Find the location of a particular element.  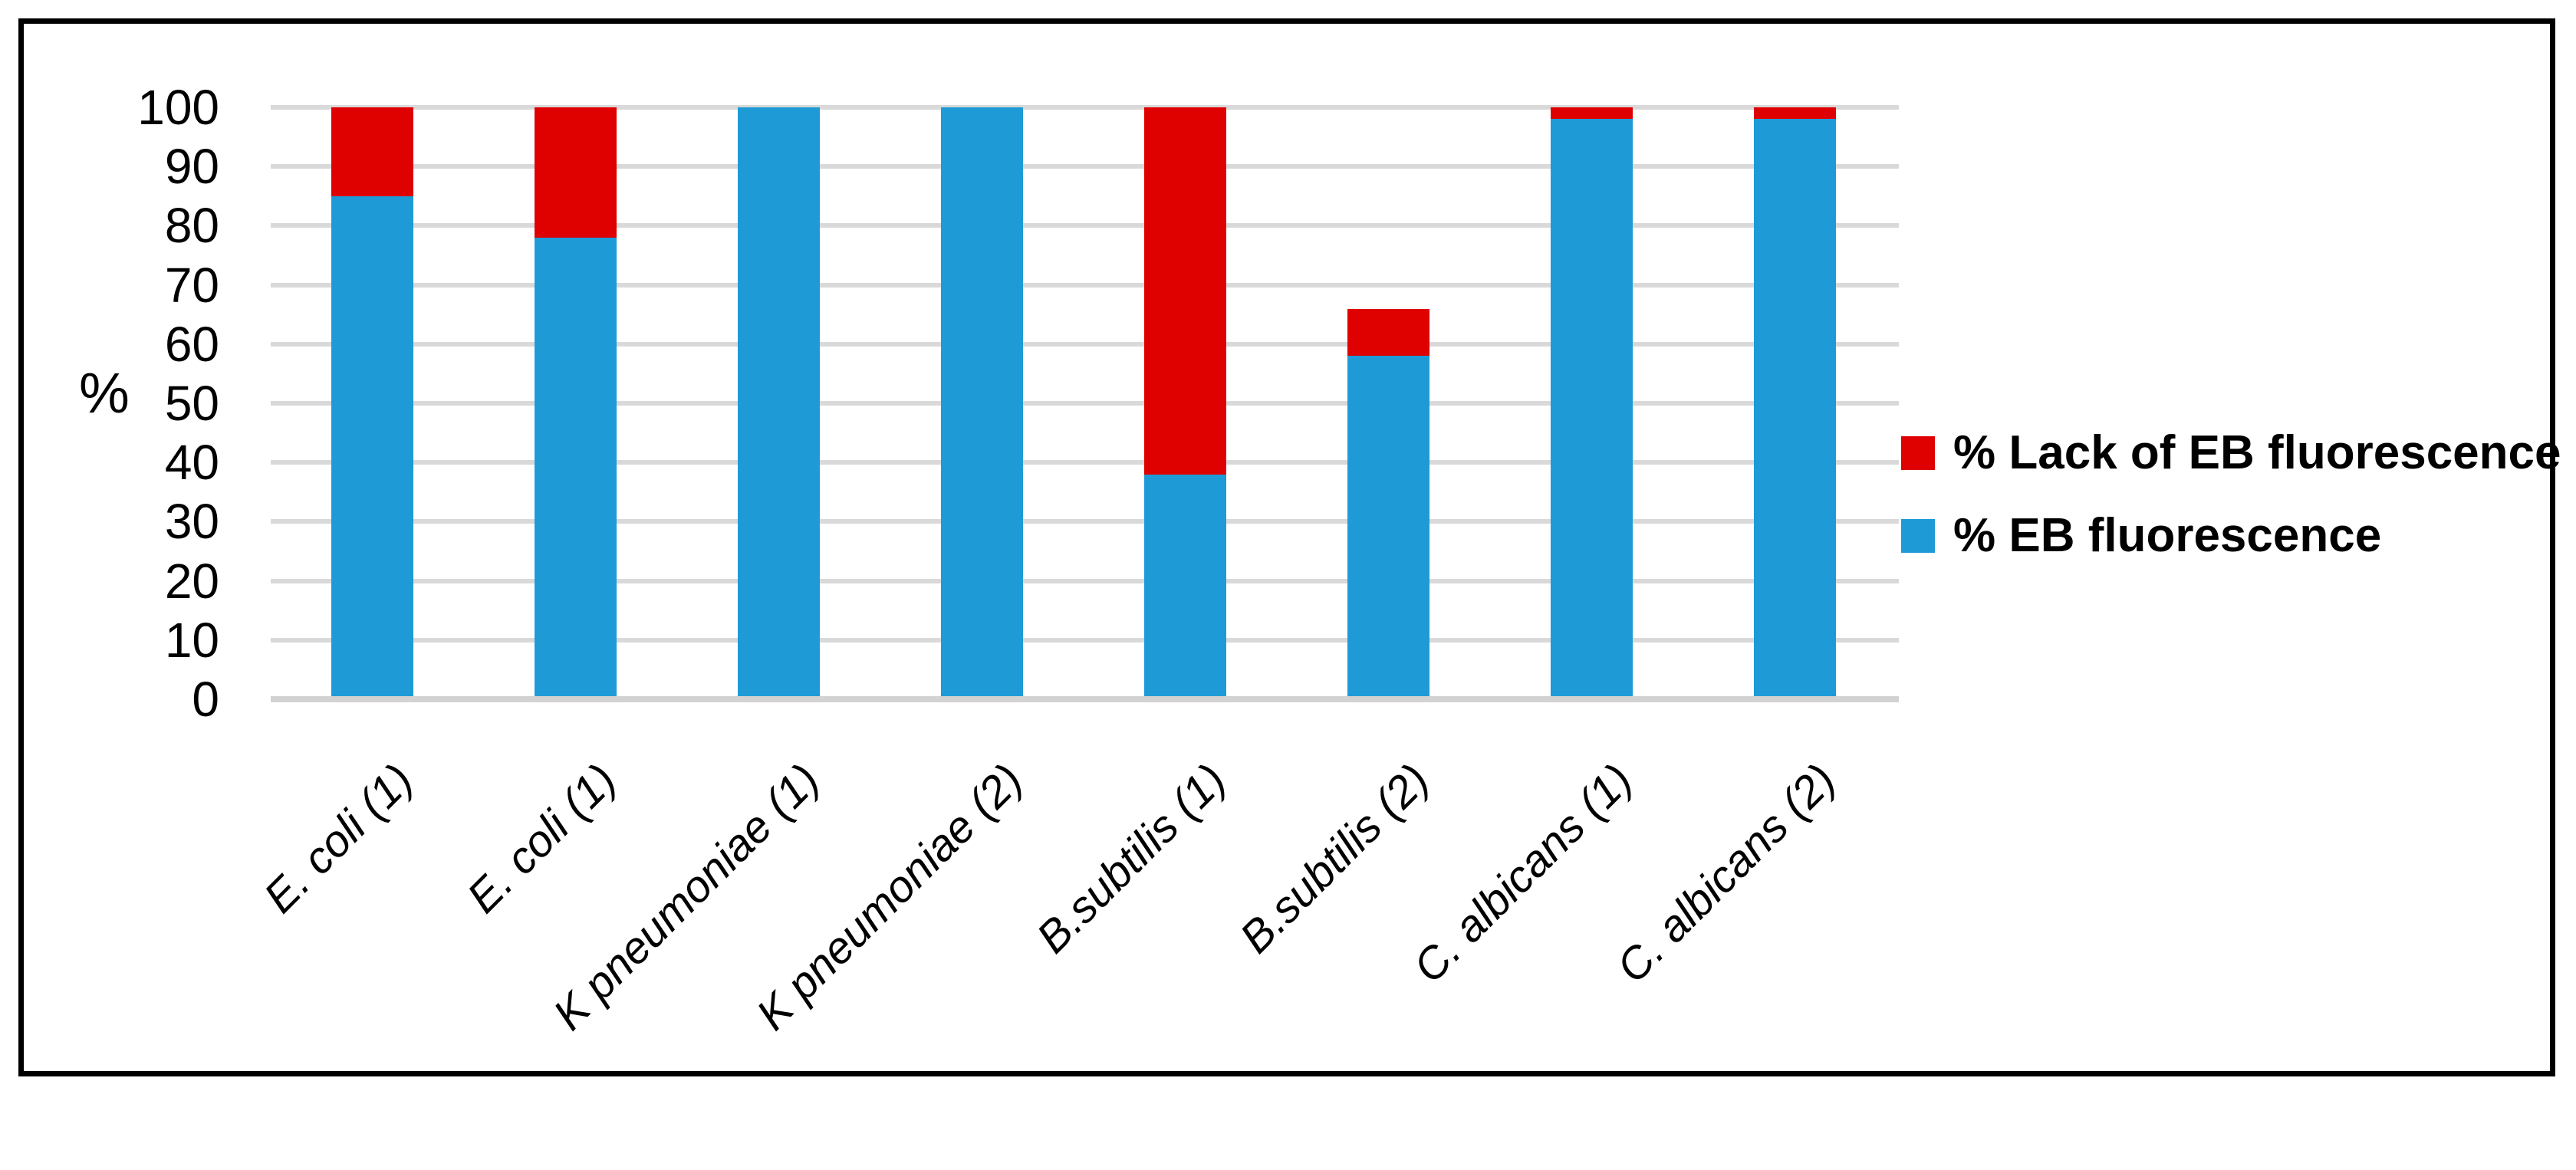

y-axis-tick-labels: 0 10 20 30 40 50 60 70 80 90 100 is located at coordinates (121, 403).